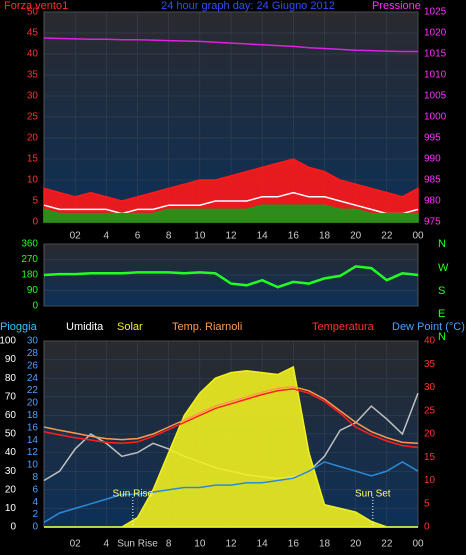  I want to click on y-tick-label: 6, so click(35, 489).